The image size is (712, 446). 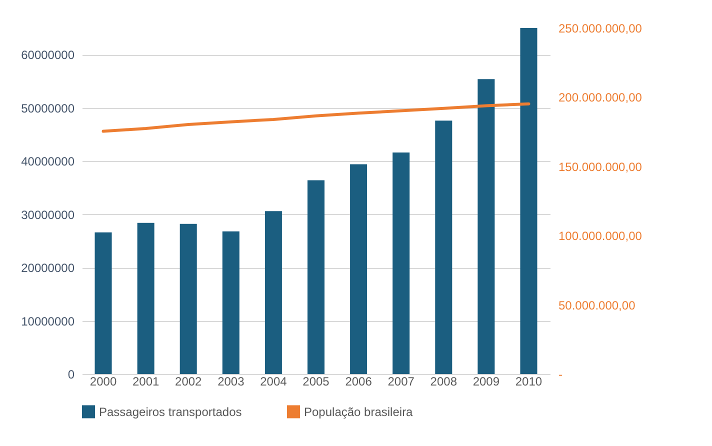 I want to click on y2-tick-label: 200.000.000,00, so click(x=600, y=97).